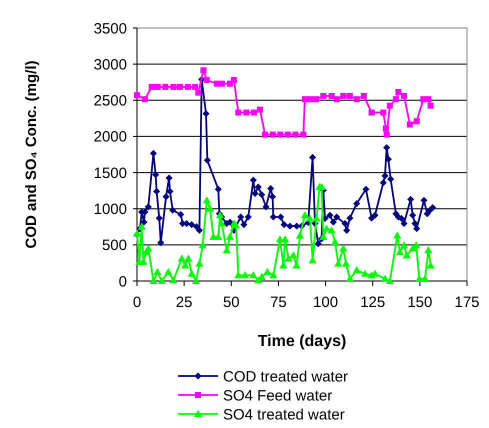  What do you see at coordinates (110, 101) in the screenshot?
I see `y-tick-label: 2500` at bounding box center [110, 101].